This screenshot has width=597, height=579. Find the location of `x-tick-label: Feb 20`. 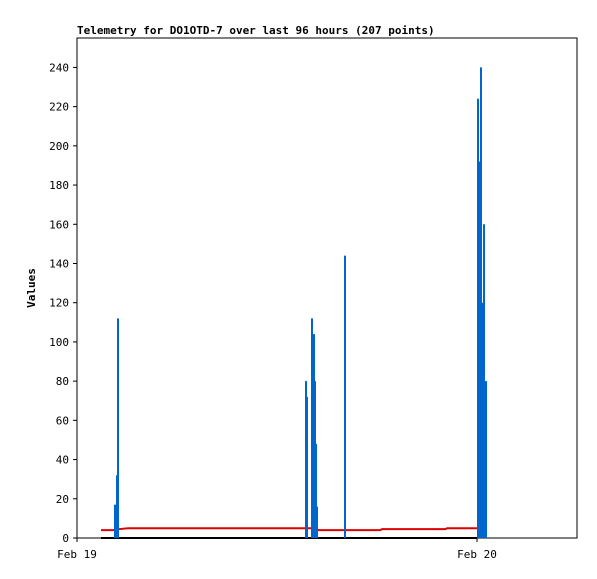

x-tick-label: Feb 20 is located at coordinates (477, 554).